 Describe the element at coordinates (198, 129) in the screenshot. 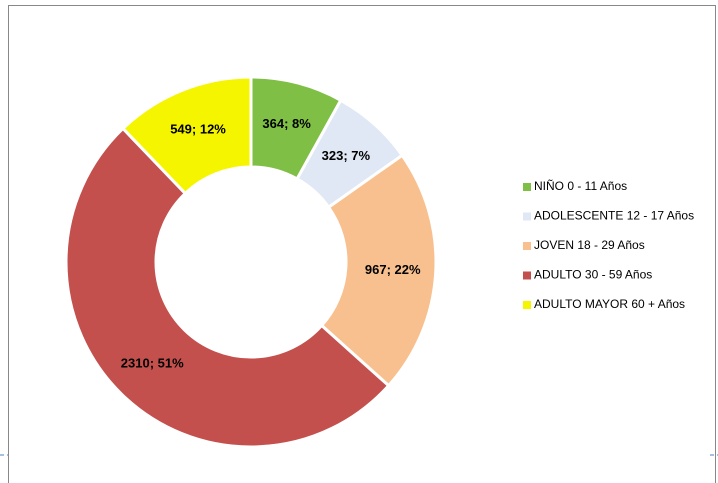

I see `data-label: 549; 12%` at that location.